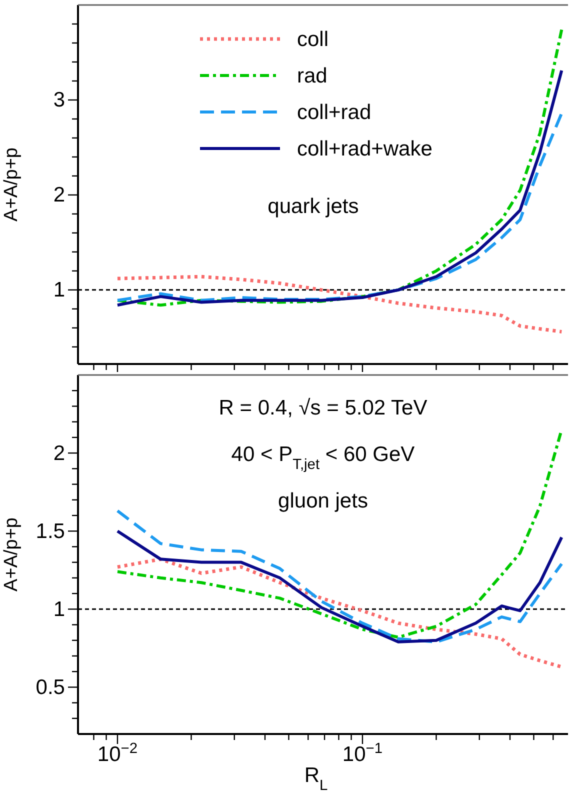 This screenshot has height=792, width=569. I want to click on y-tick-label: 0.5, so click(50, 687).